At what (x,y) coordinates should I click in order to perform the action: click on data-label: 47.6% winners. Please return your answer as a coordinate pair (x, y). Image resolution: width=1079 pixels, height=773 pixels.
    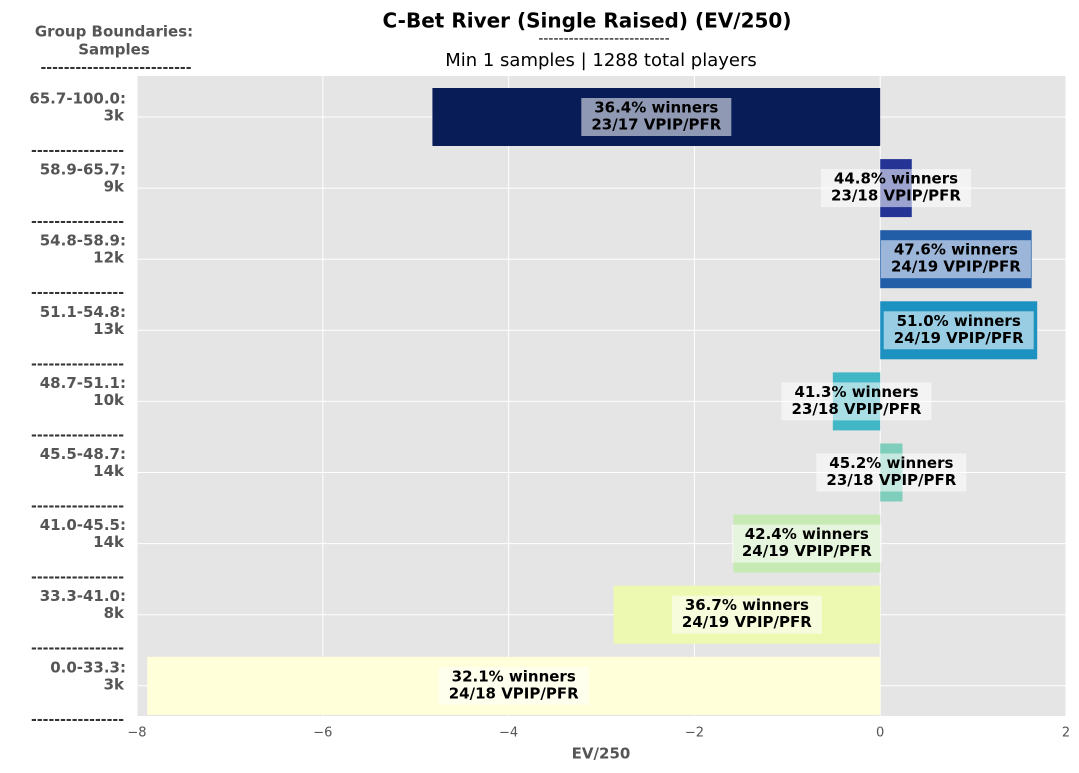
    Looking at the image, I should click on (956, 250).